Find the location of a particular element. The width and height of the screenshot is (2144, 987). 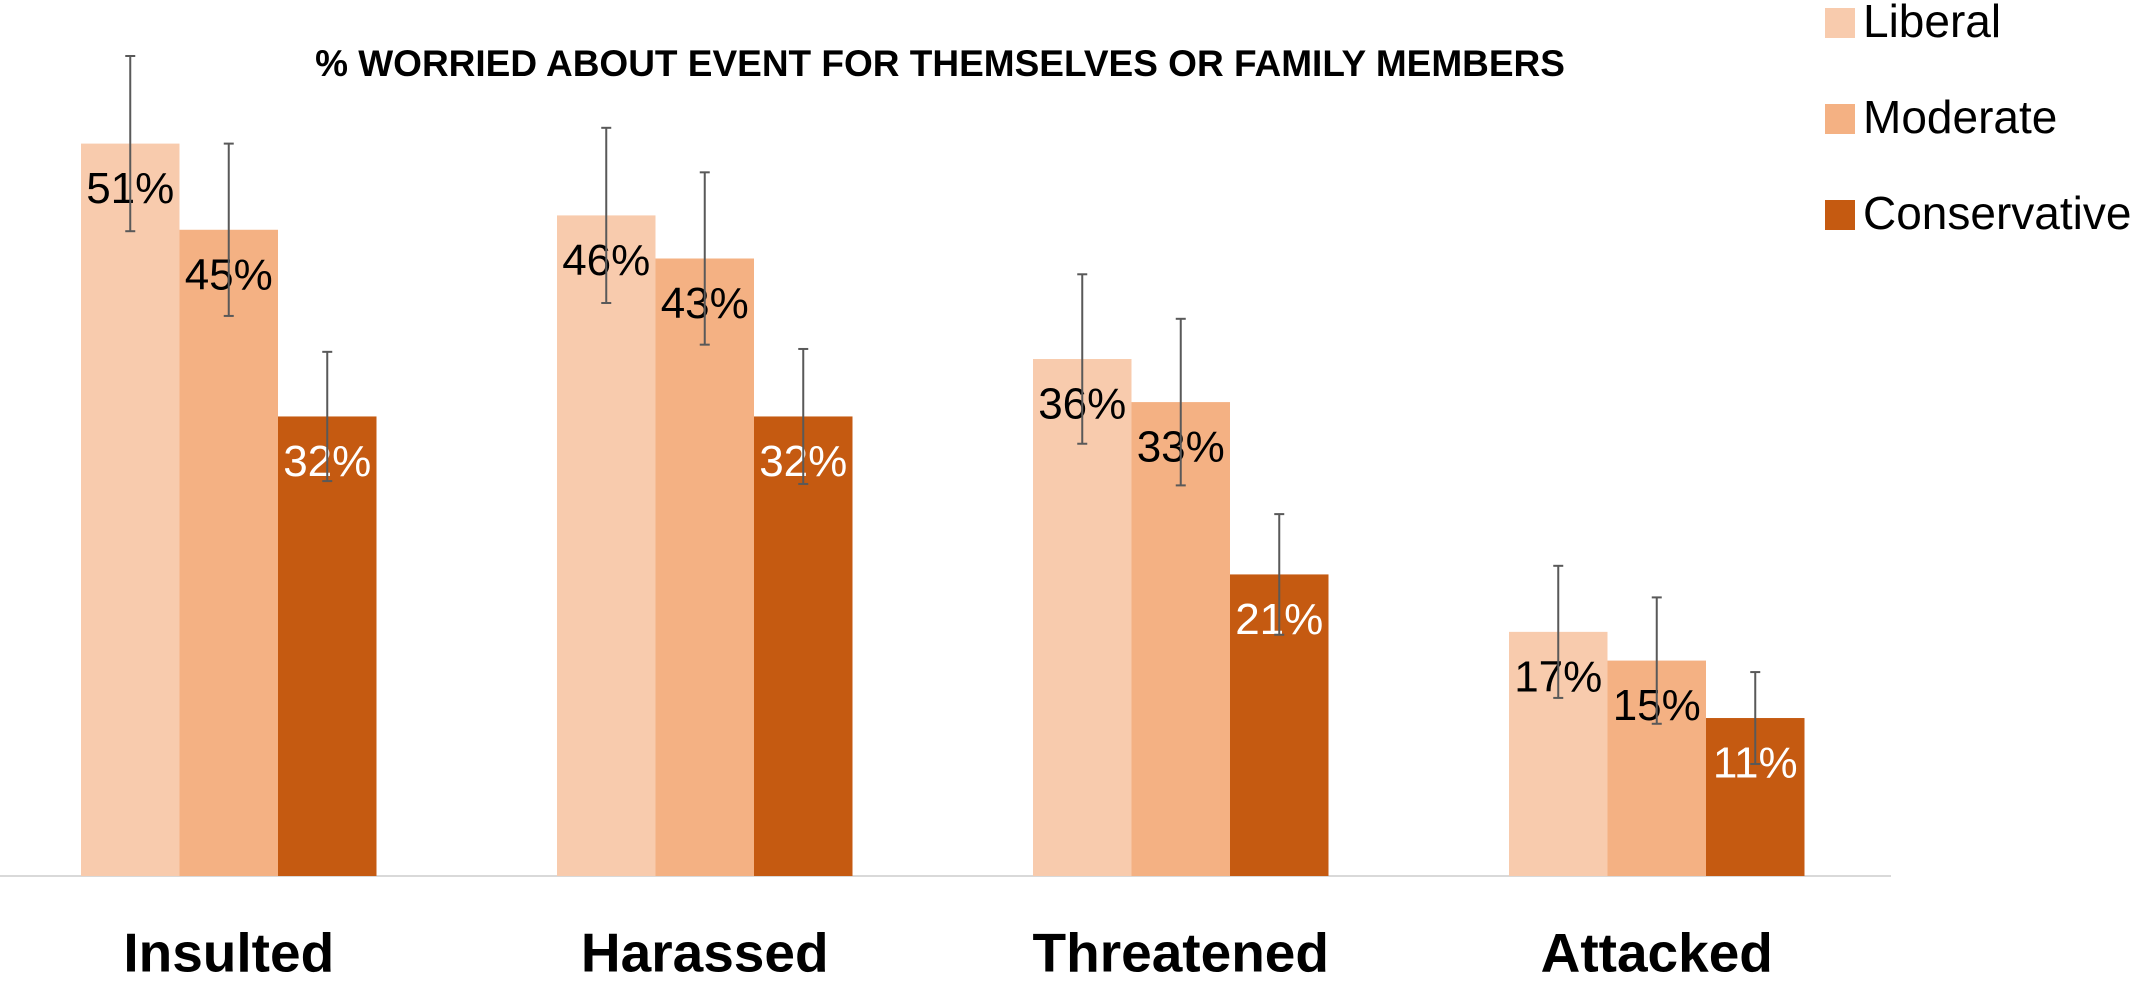

legend-label: Moderate is located at coordinates (1960, 117).